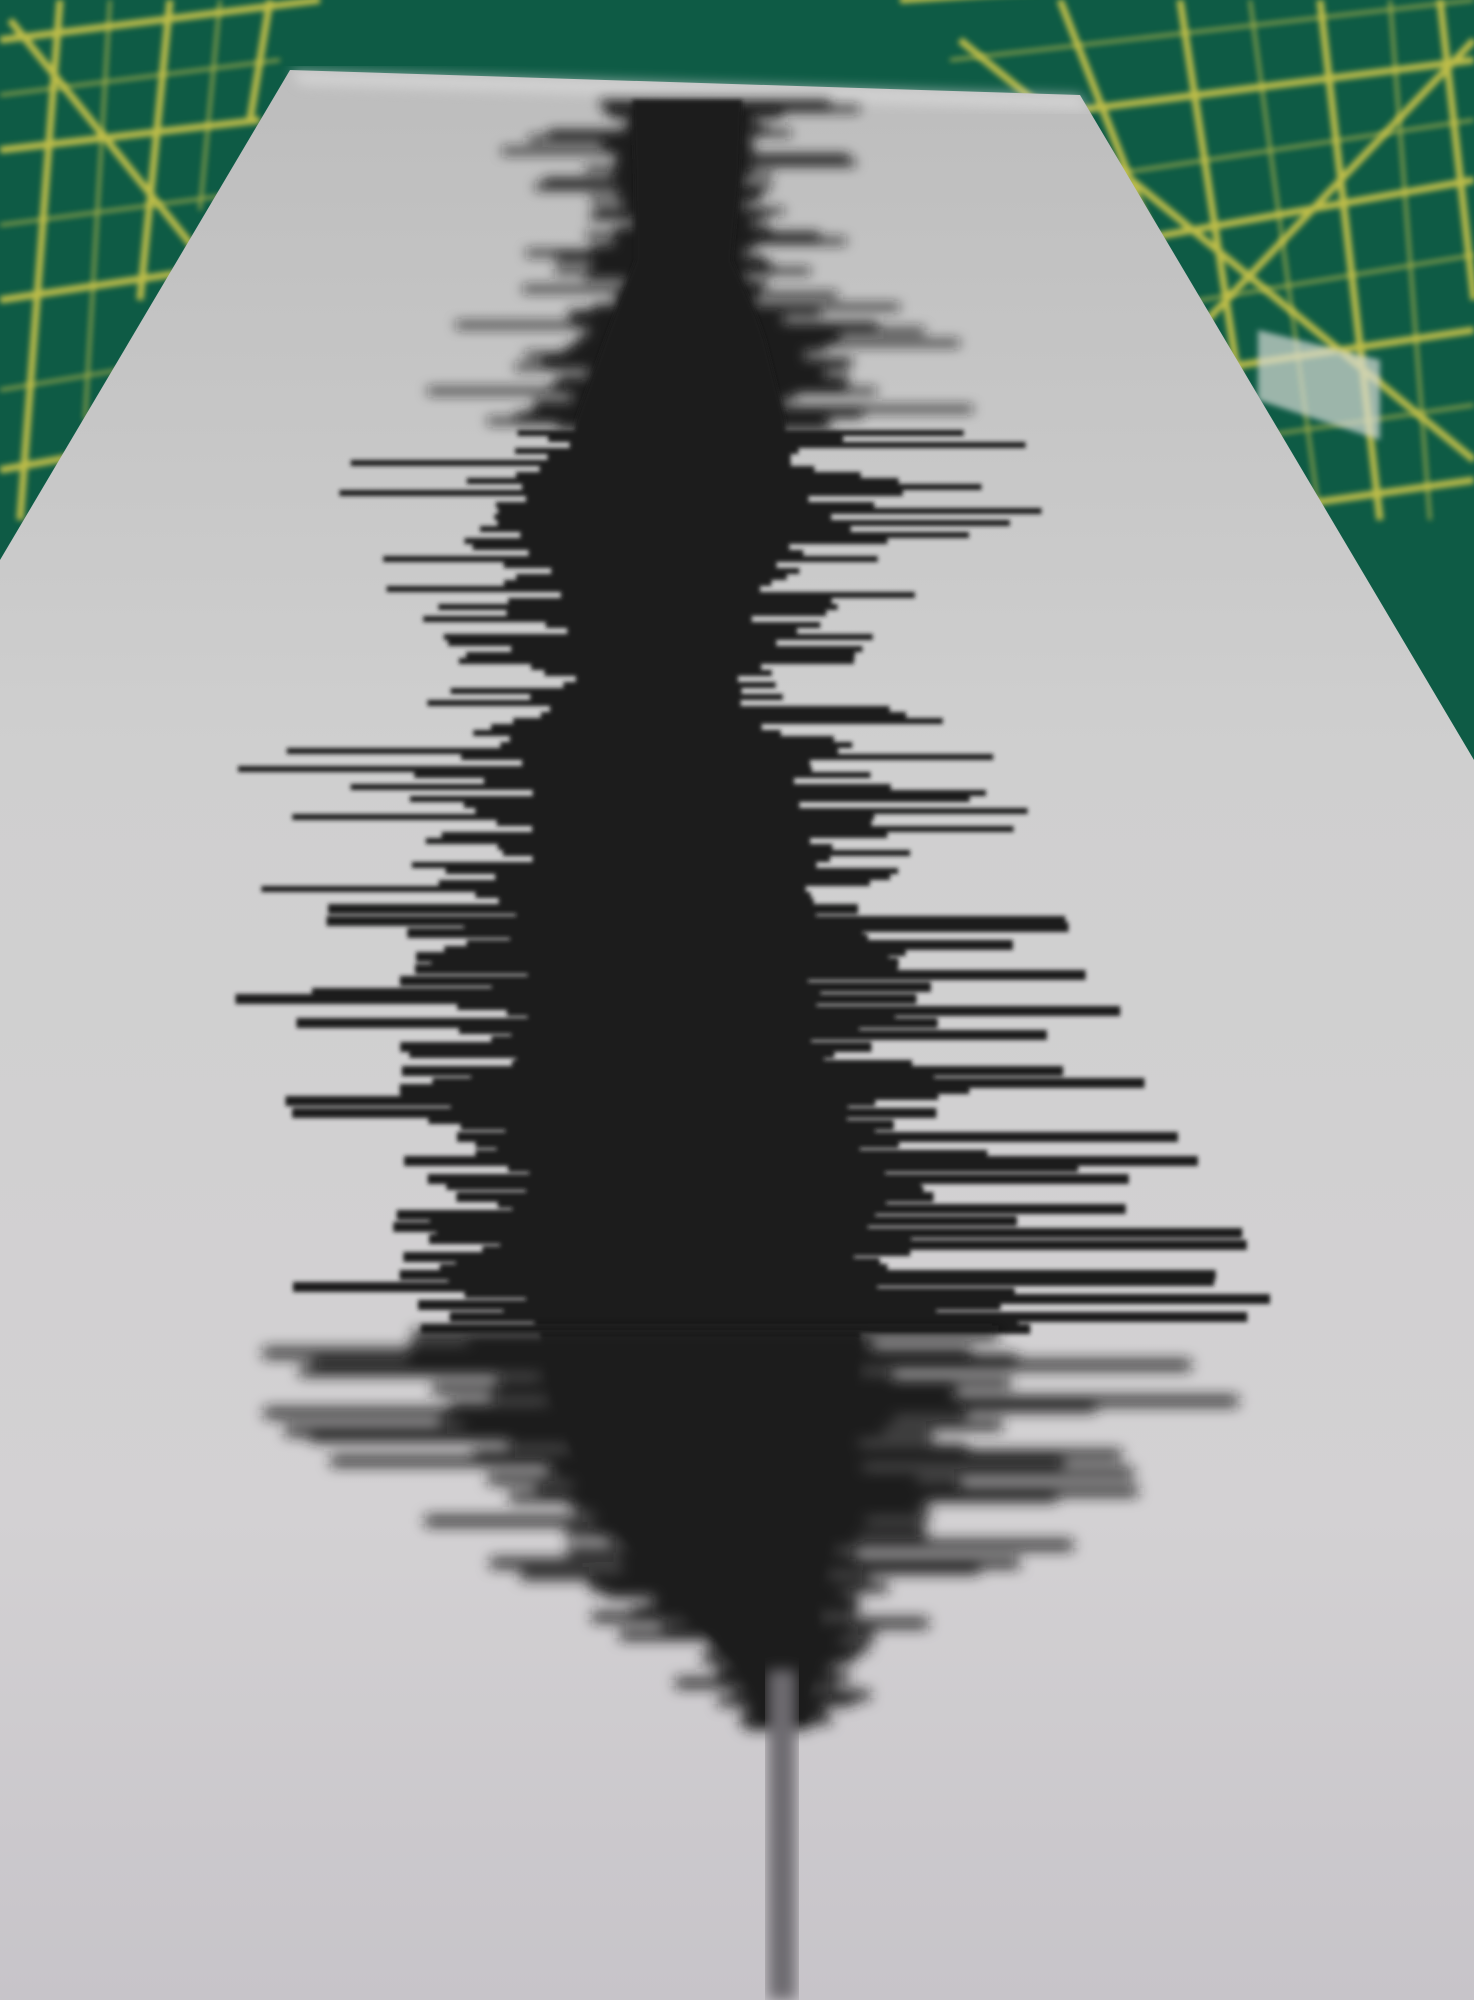  What do you see at coordinates (782, 1835) in the screenshot?
I see `waveform-baseline` at bounding box center [782, 1835].